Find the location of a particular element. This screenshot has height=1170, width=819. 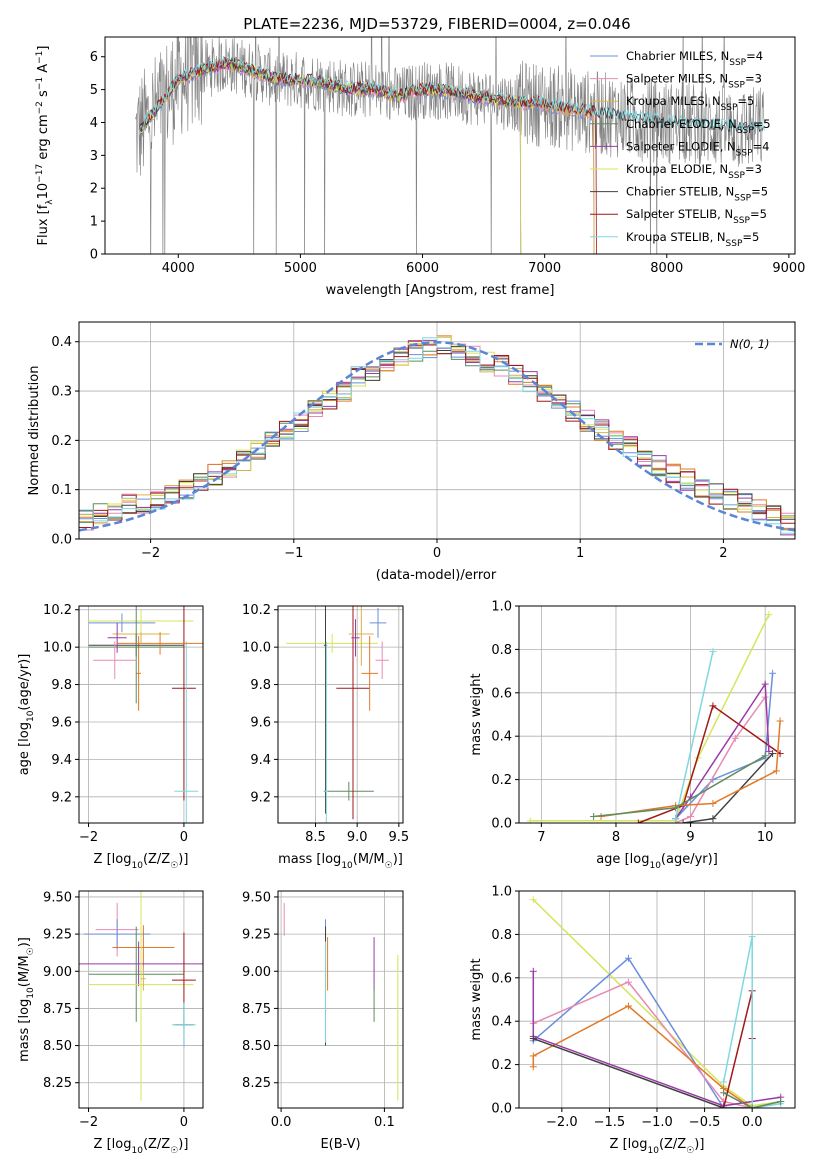

mass_weight_vs_age-xtick-label: 9 is located at coordinates (690, 837).